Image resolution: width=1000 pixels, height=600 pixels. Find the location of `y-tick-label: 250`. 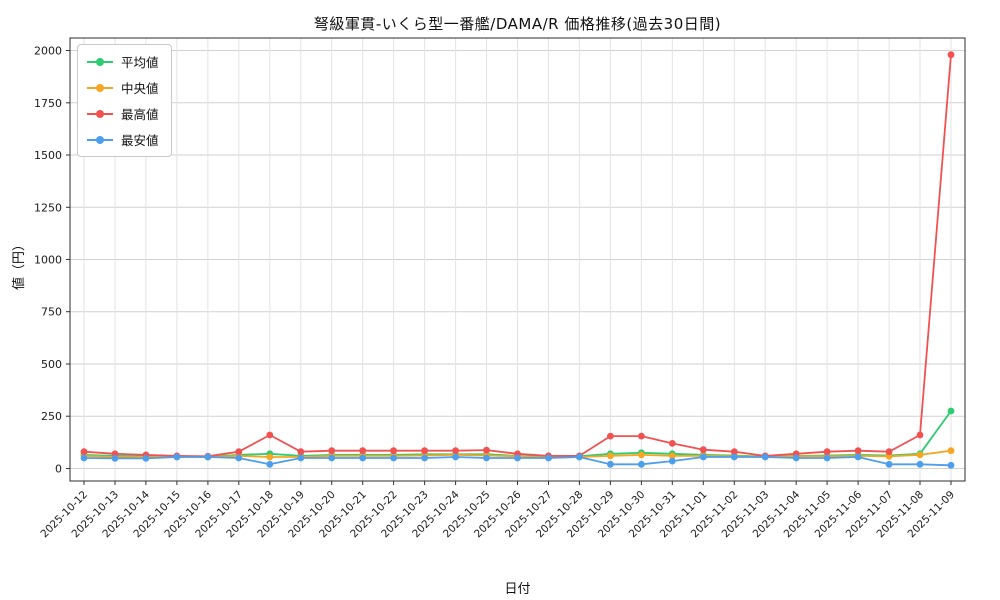

y-tick-label: 250 is located at coordinates (51, 416).